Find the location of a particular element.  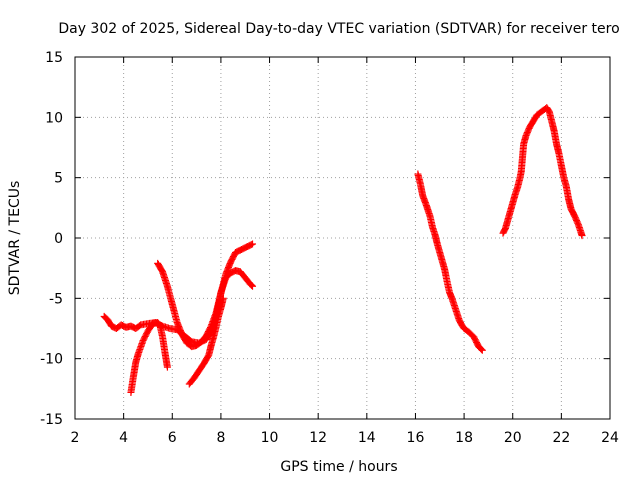

y-tick-label: 0 is located at coordinates (58, 239).